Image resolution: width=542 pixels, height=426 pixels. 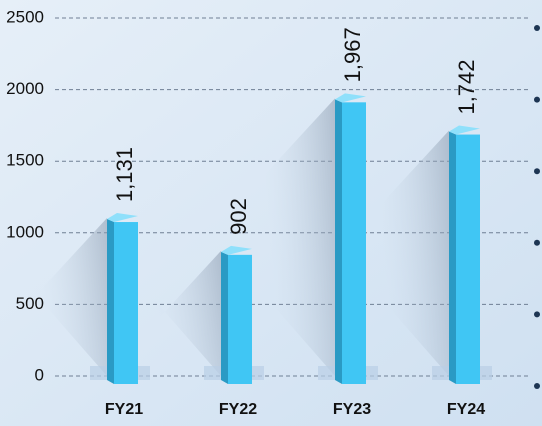 What do you see at coordinates (352, 54) in the screenshot?
I see `value-label: 1,967` at bounding box center [352, 54].